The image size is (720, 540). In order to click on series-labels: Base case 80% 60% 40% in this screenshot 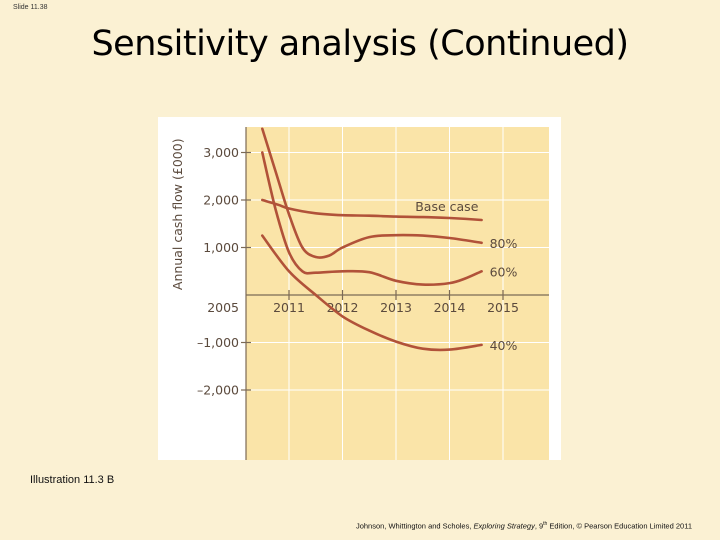, I will do `click(466, 276)`.